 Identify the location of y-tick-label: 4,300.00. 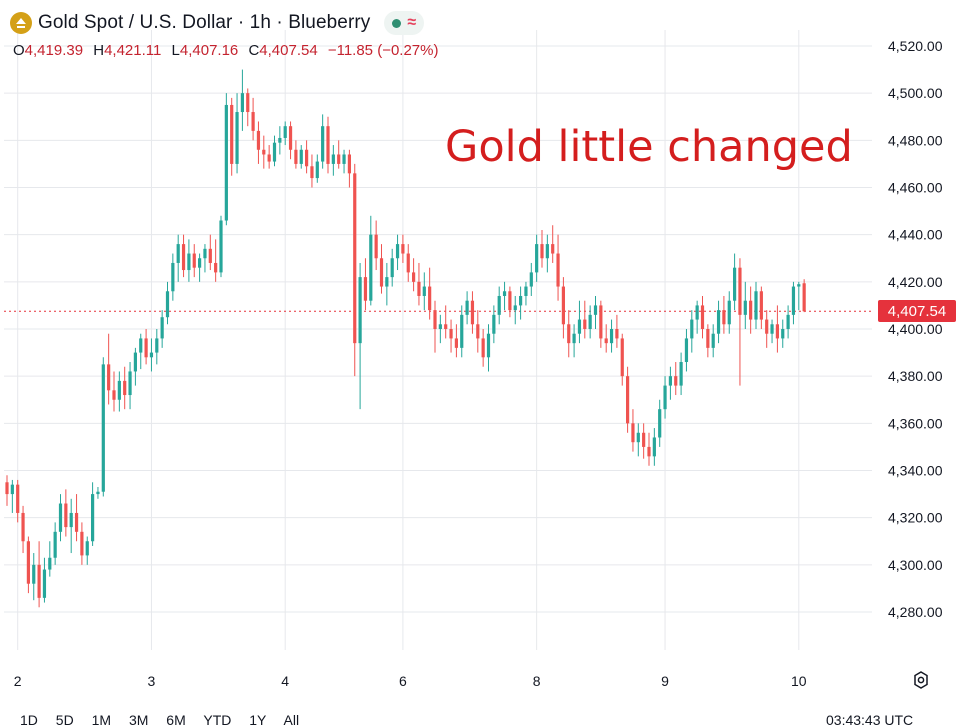
(915, 565).